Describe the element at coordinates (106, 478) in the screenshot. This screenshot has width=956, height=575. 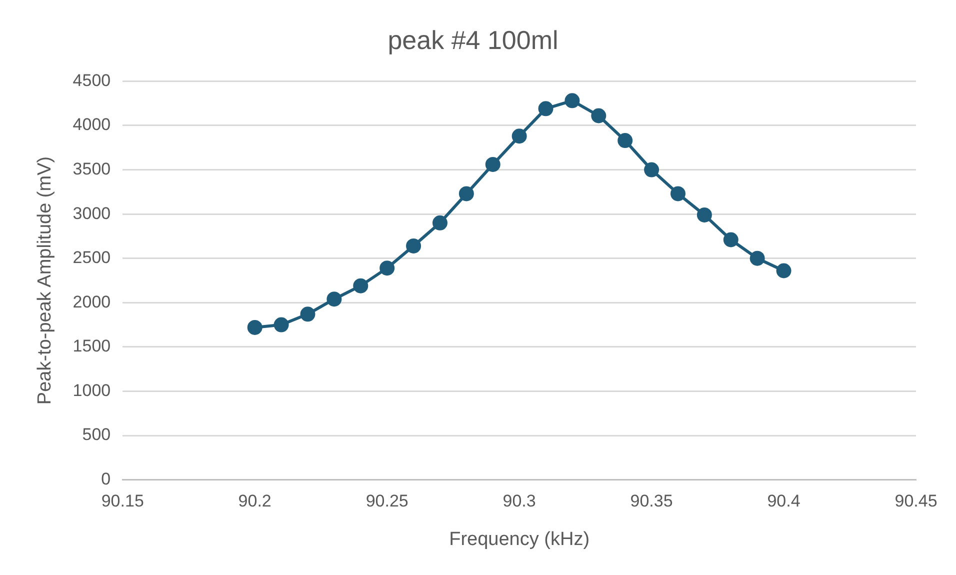
I see `y-tick-label: 0` at that location.